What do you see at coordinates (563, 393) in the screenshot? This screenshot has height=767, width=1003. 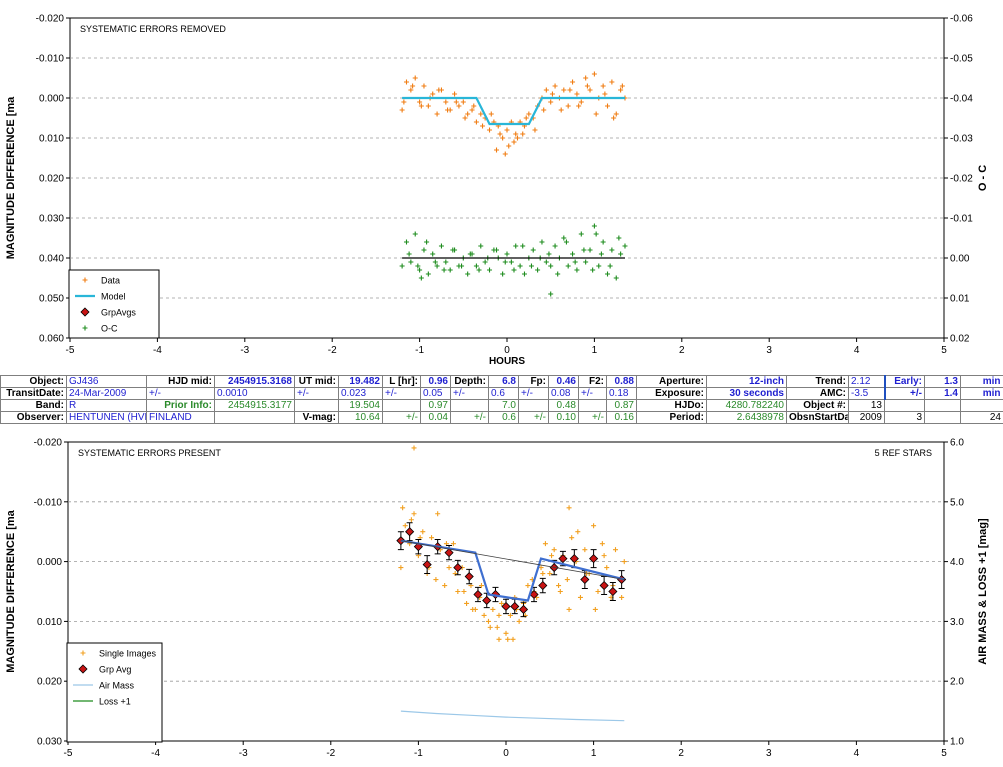 I see `info-cell: 0.08` at bounding box center [563, 393].